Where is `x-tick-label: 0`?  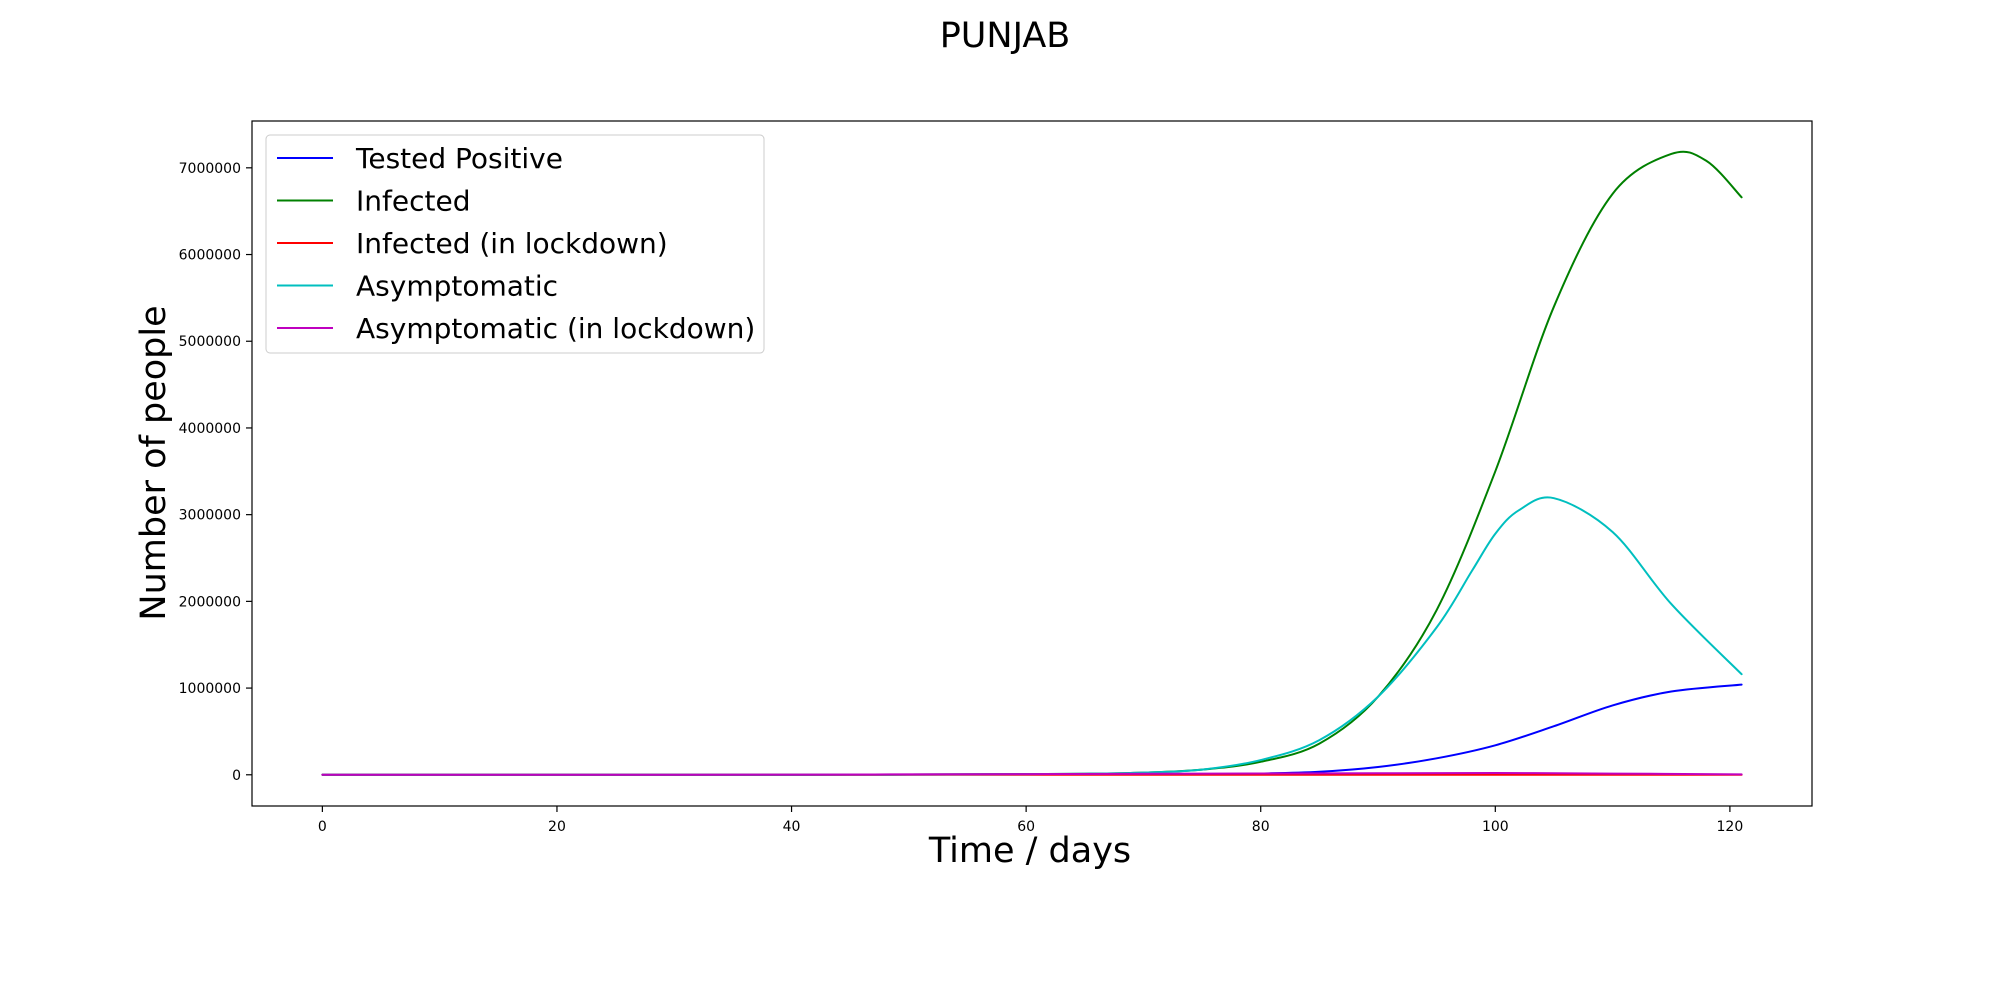 x-tick-label: 0 is located at coordinates (322, 827).